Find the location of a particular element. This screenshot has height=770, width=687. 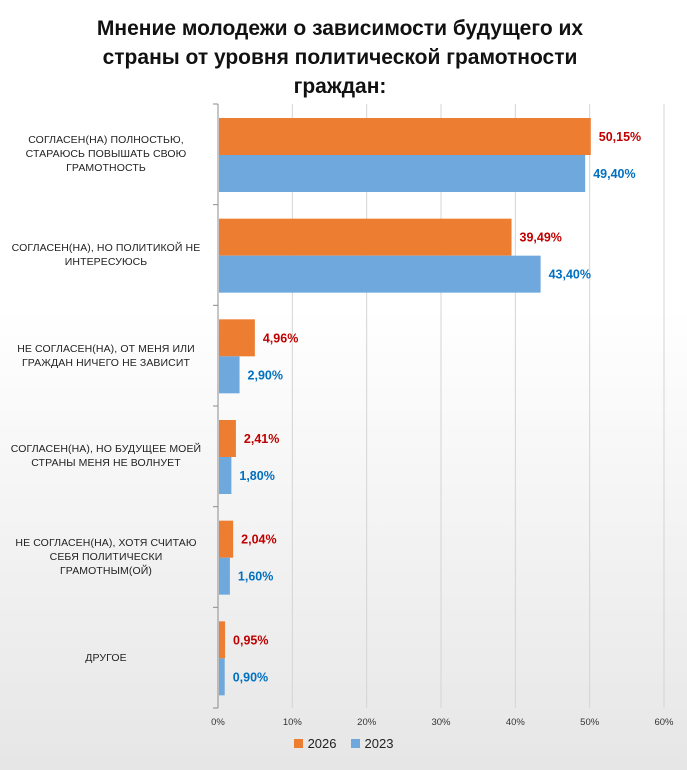

category-label-line: СОГЛАСЕН(НА), НО ПОЛИТИКОЙ НЕ is located at coordinates (106, 248).